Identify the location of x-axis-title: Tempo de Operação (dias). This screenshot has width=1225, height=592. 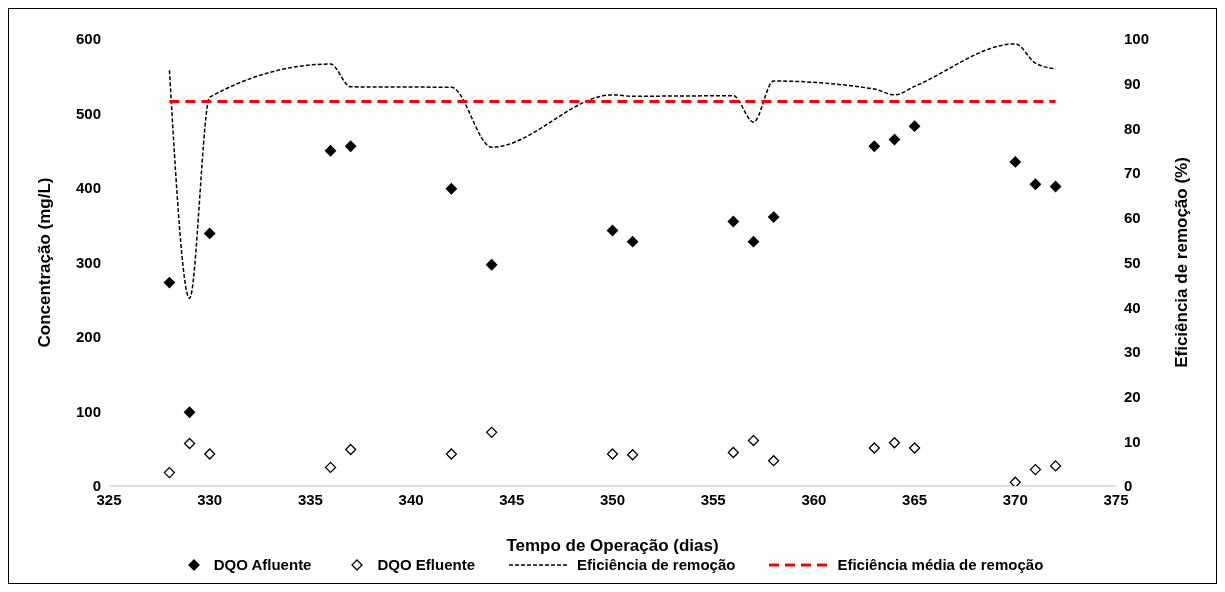
(612, 545).